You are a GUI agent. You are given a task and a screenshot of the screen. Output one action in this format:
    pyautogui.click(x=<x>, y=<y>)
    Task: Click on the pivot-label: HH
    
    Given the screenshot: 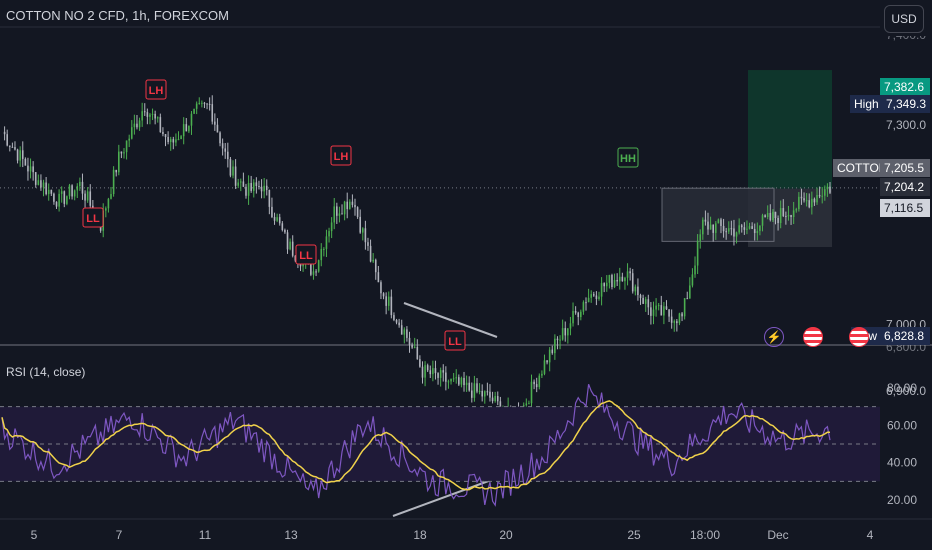 What is the action you would take?
    pyautogui.click(x=628, y=159)
    